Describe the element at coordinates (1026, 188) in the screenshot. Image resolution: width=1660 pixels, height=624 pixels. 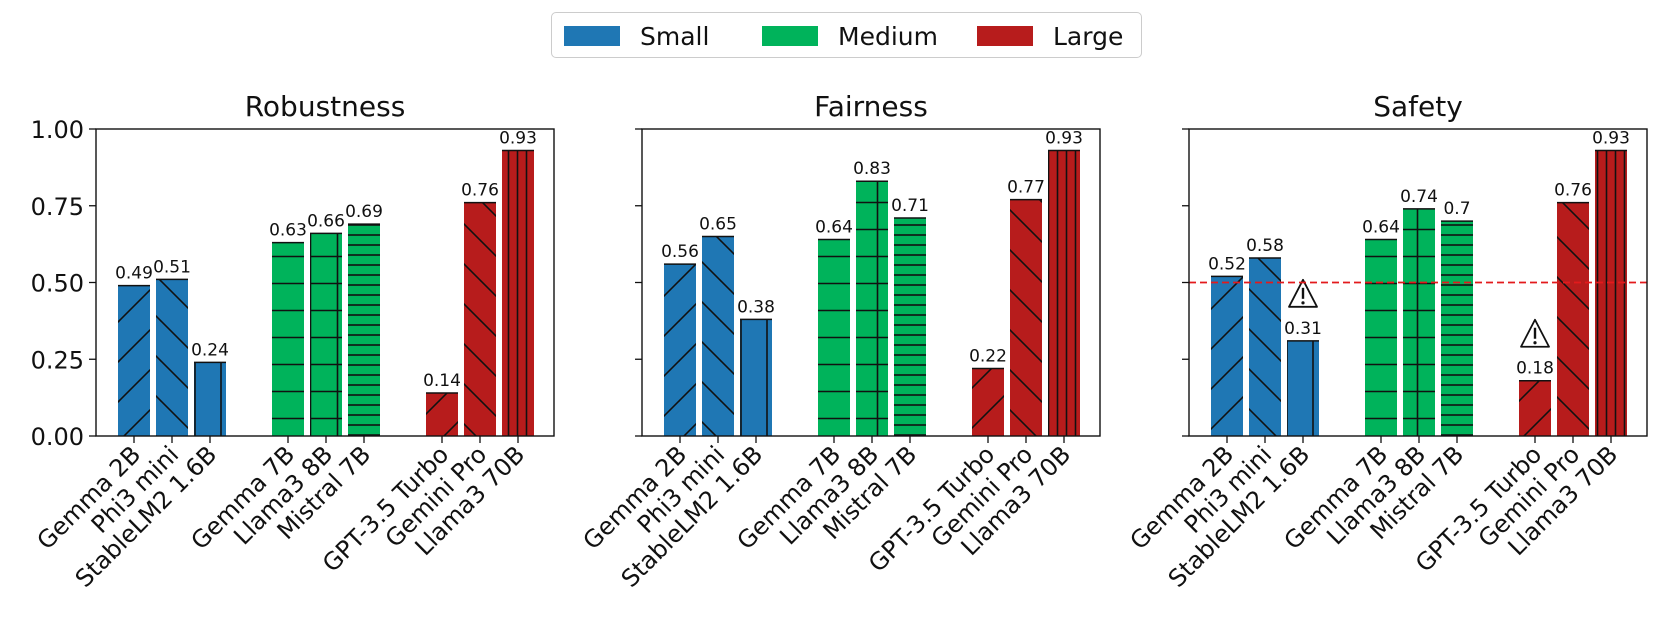
I see `data-label: 0.77` at that location.